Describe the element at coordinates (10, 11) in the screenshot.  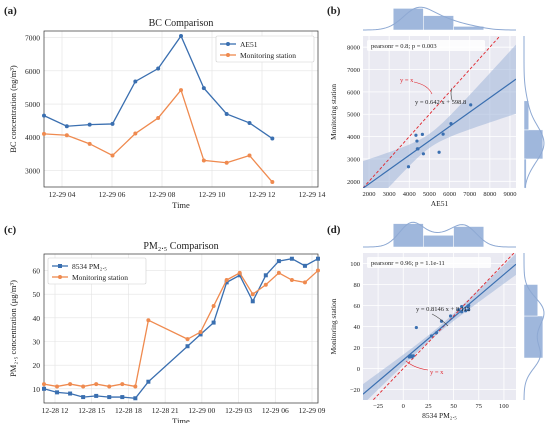
I see `panel-label: (a)` at that location.